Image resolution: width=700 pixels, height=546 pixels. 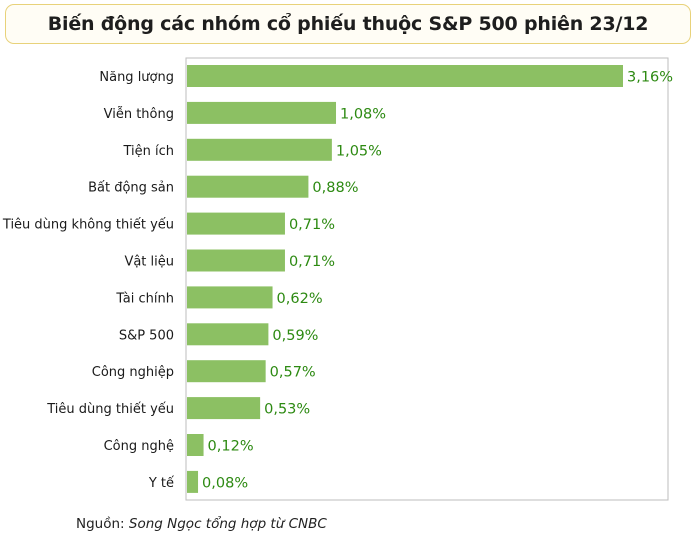 I want to click on category-label: Tài chính, so click(x=144, y=298).